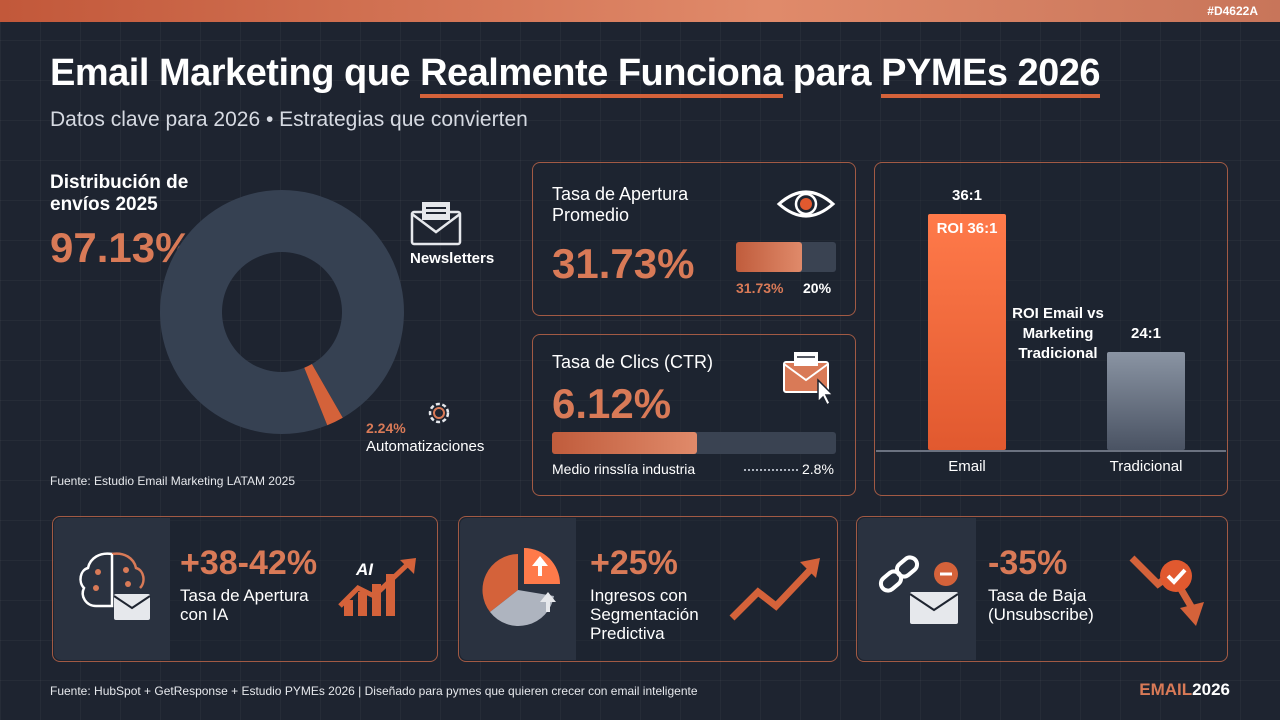  What do you see at coordinates (377, 587) in the screenshot?
I see `growth-bars-icon` at bounding box center [377, 587].